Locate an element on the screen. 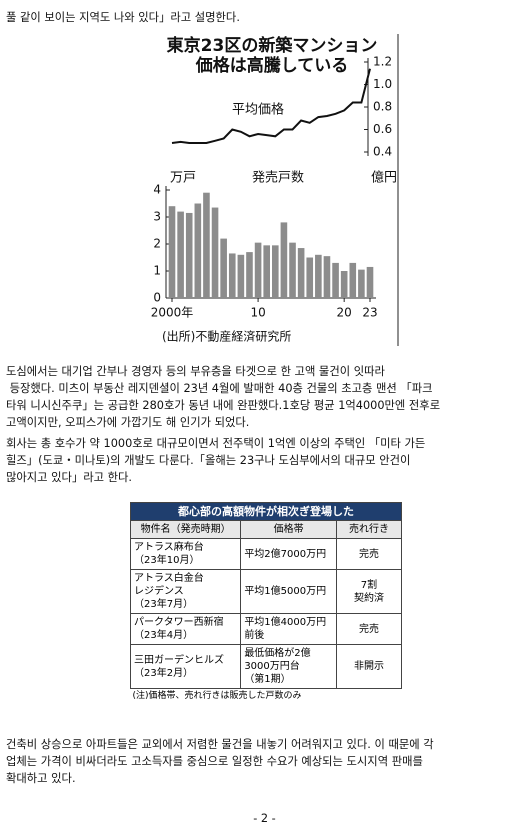  table-header-row: 物件名（発売時期） 価格帯 売れ行き is located at coordinates (266, 529).